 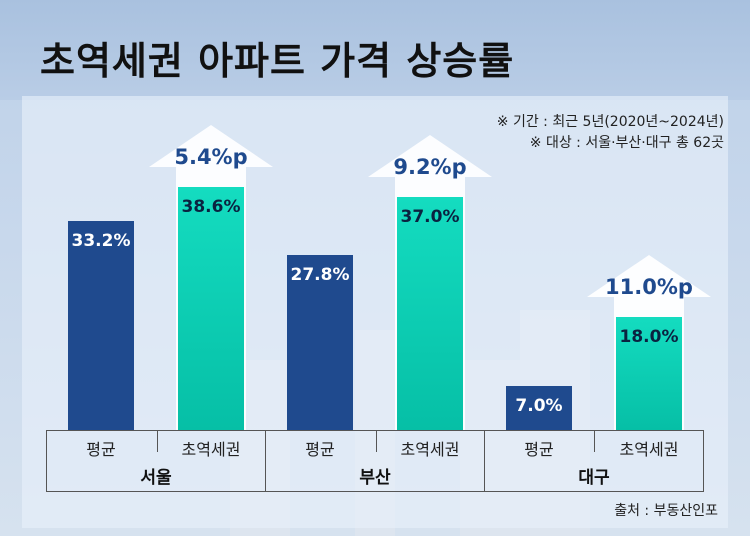 What do you see at coordinates (626, 143) in the screenshot?
I see `note-target: ※ 대상 : 서울·부산·대구 총 62곳` at bounding box center [626, 143].